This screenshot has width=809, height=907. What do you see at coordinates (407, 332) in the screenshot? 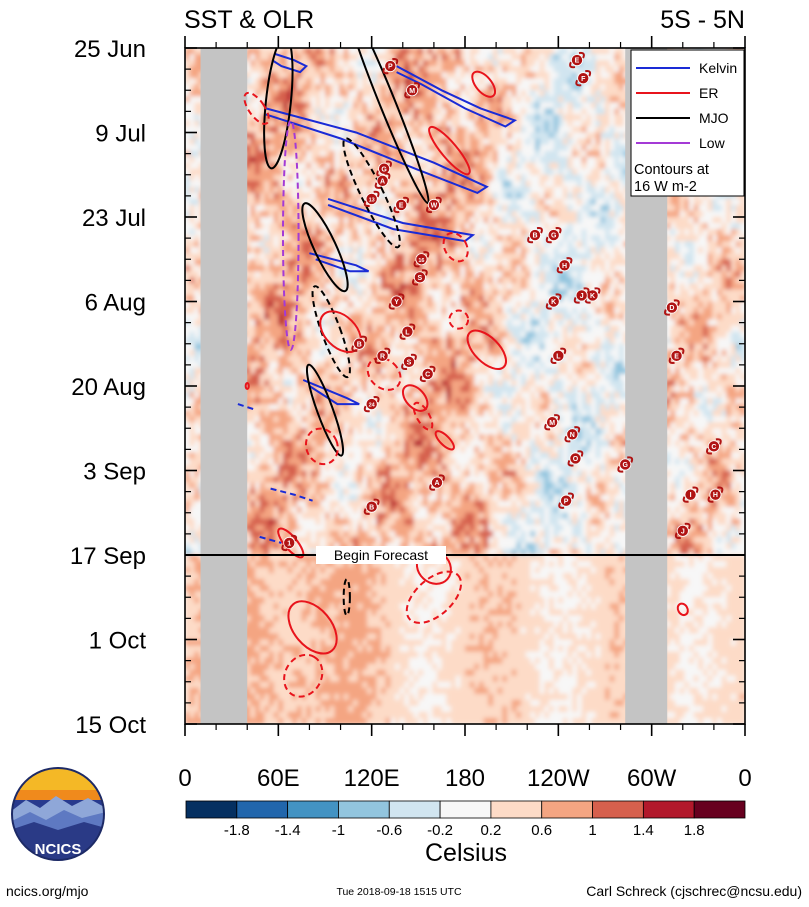
I see `storm-label: L` at bounding box center [407, 332].